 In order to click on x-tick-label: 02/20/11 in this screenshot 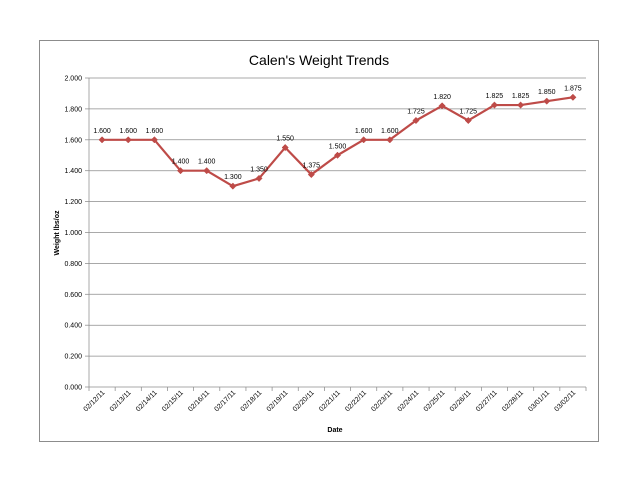, I will do `click(304, 401)`.